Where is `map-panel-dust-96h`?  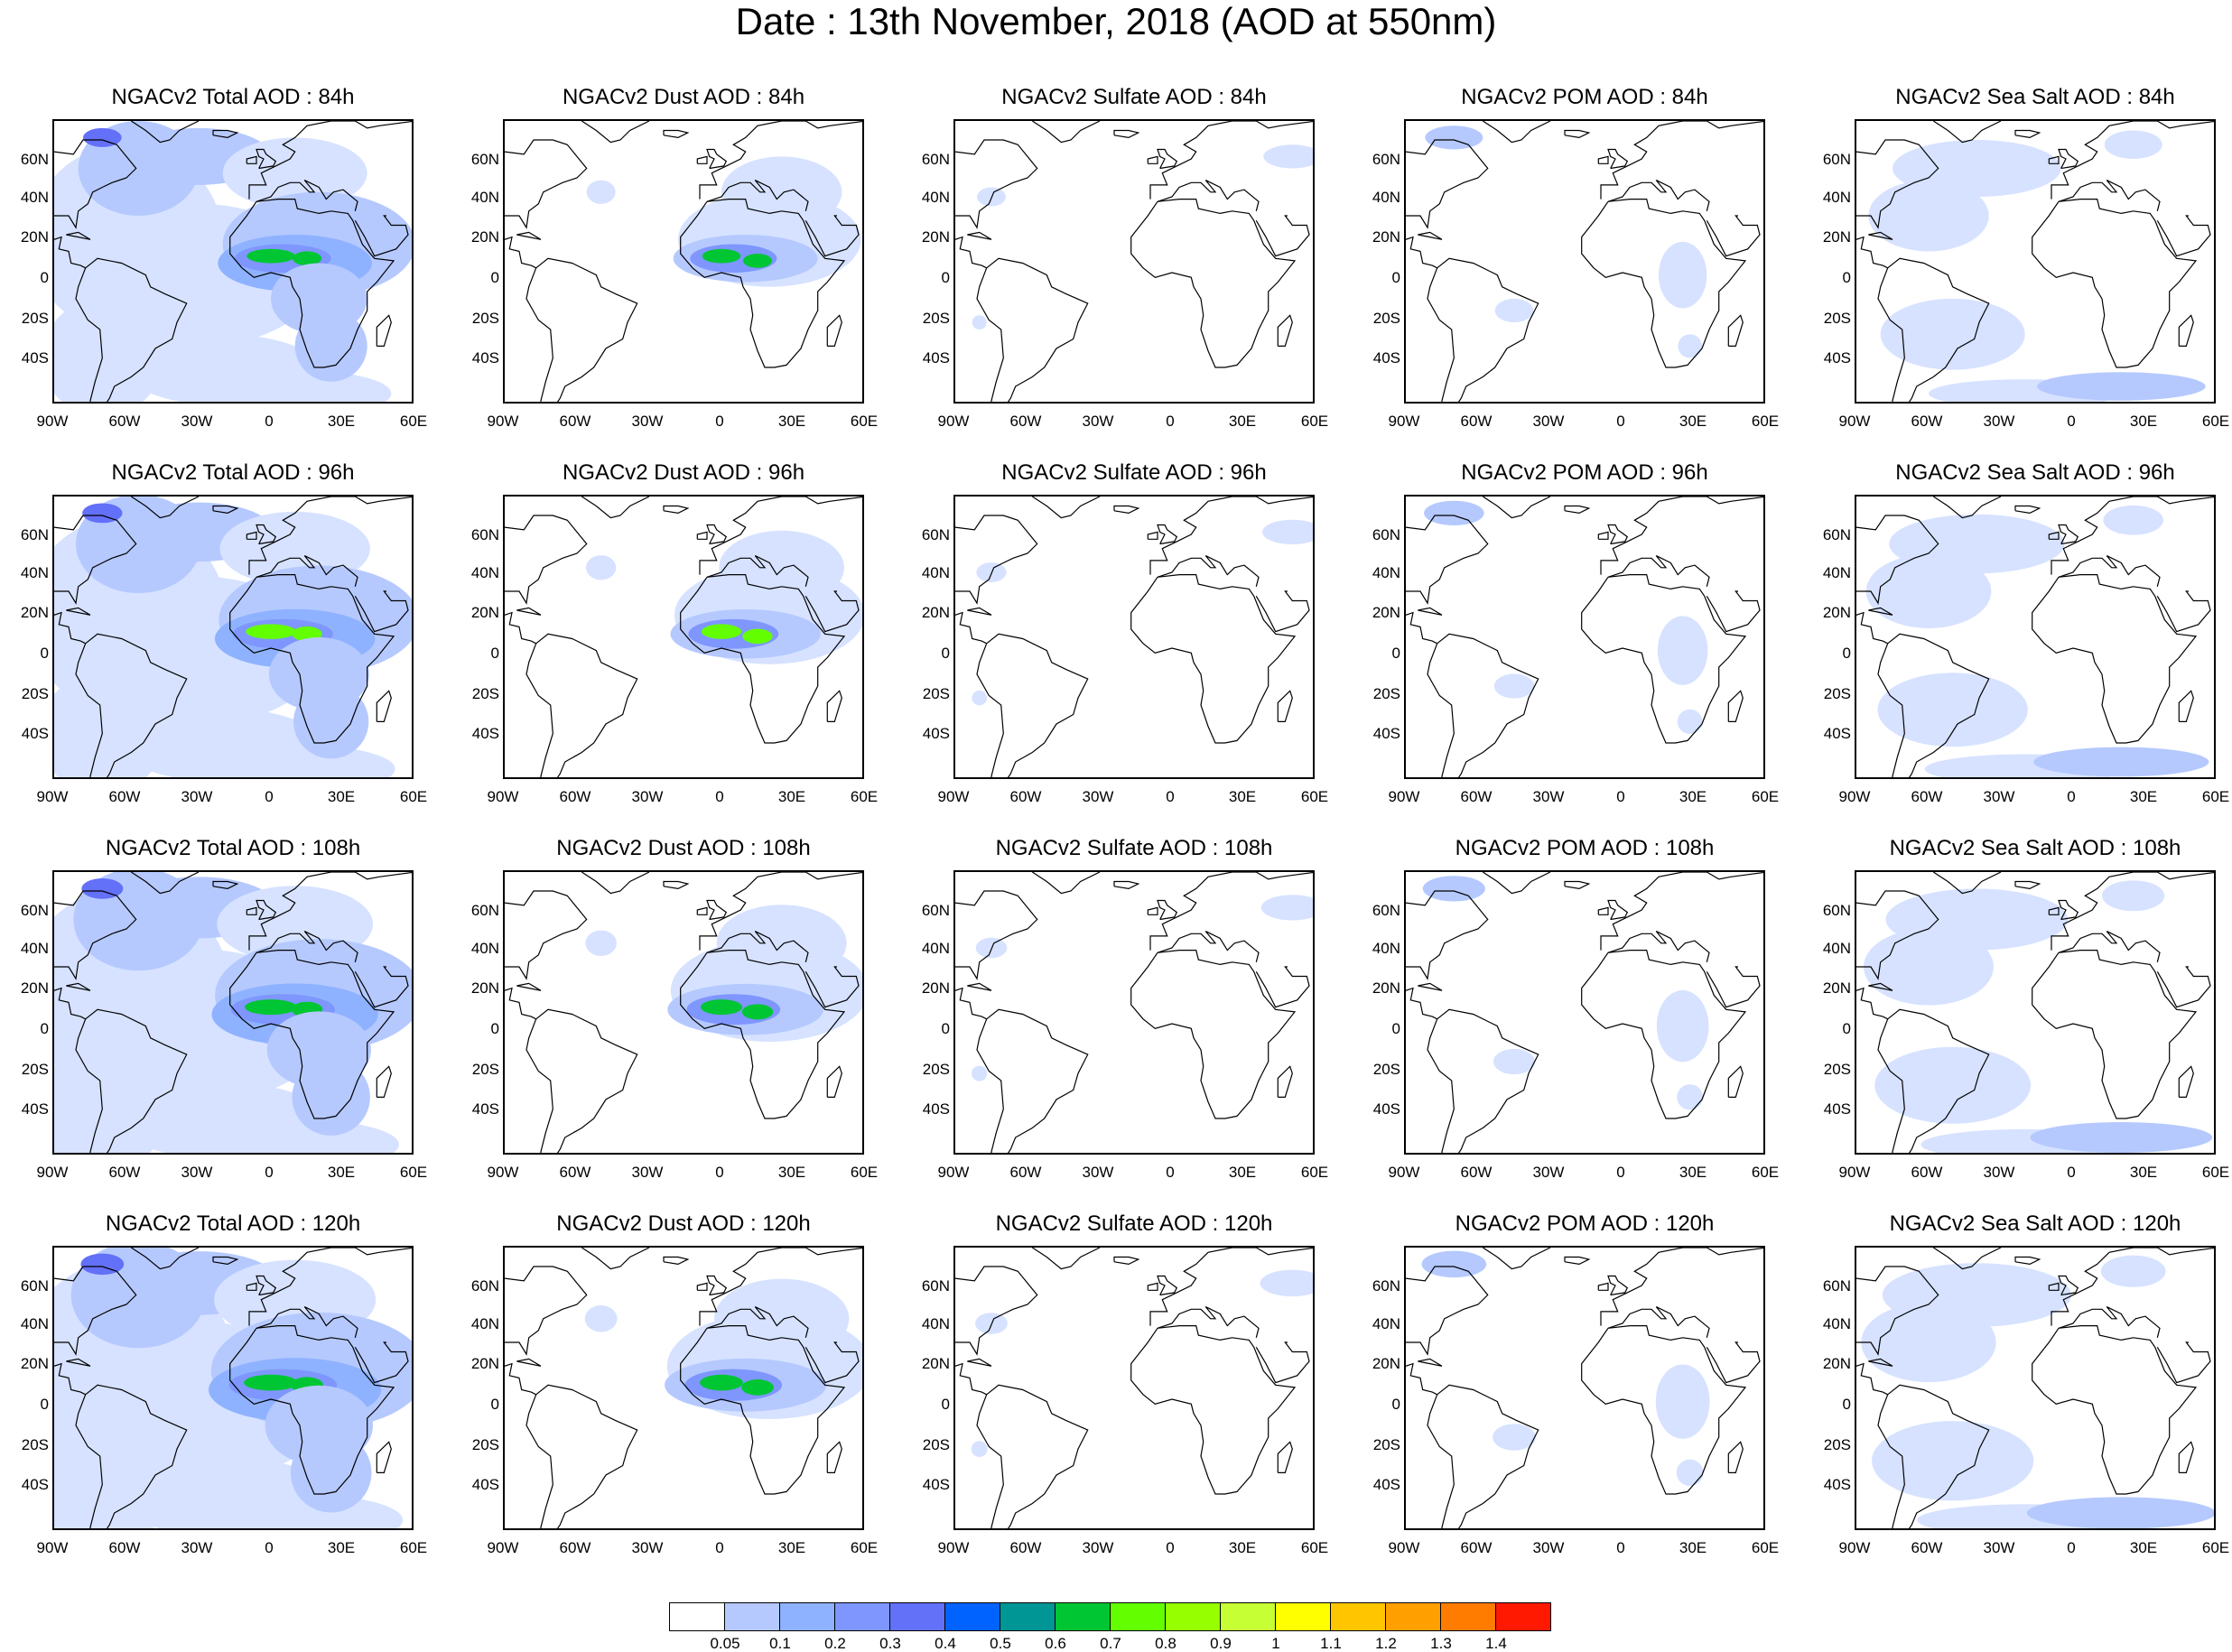 map-panel-dust-96h is located at coordinates (683, 637).